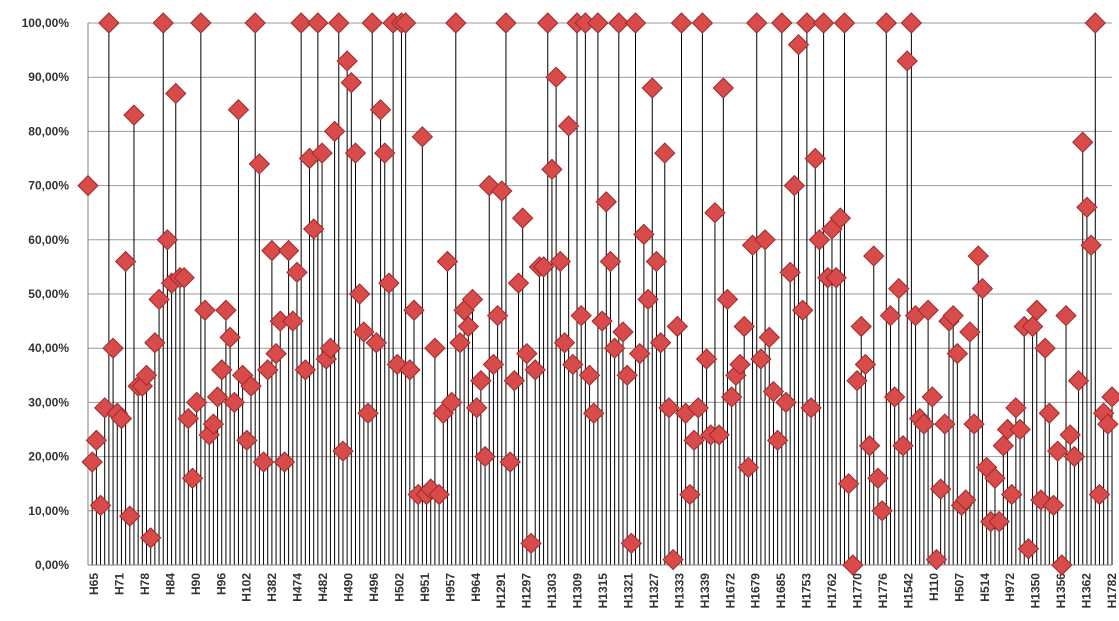  What do you see at coordinates (94, 584) in the screenshot?
I see `x-tick-label: H65` at bounding box center [94, 584].